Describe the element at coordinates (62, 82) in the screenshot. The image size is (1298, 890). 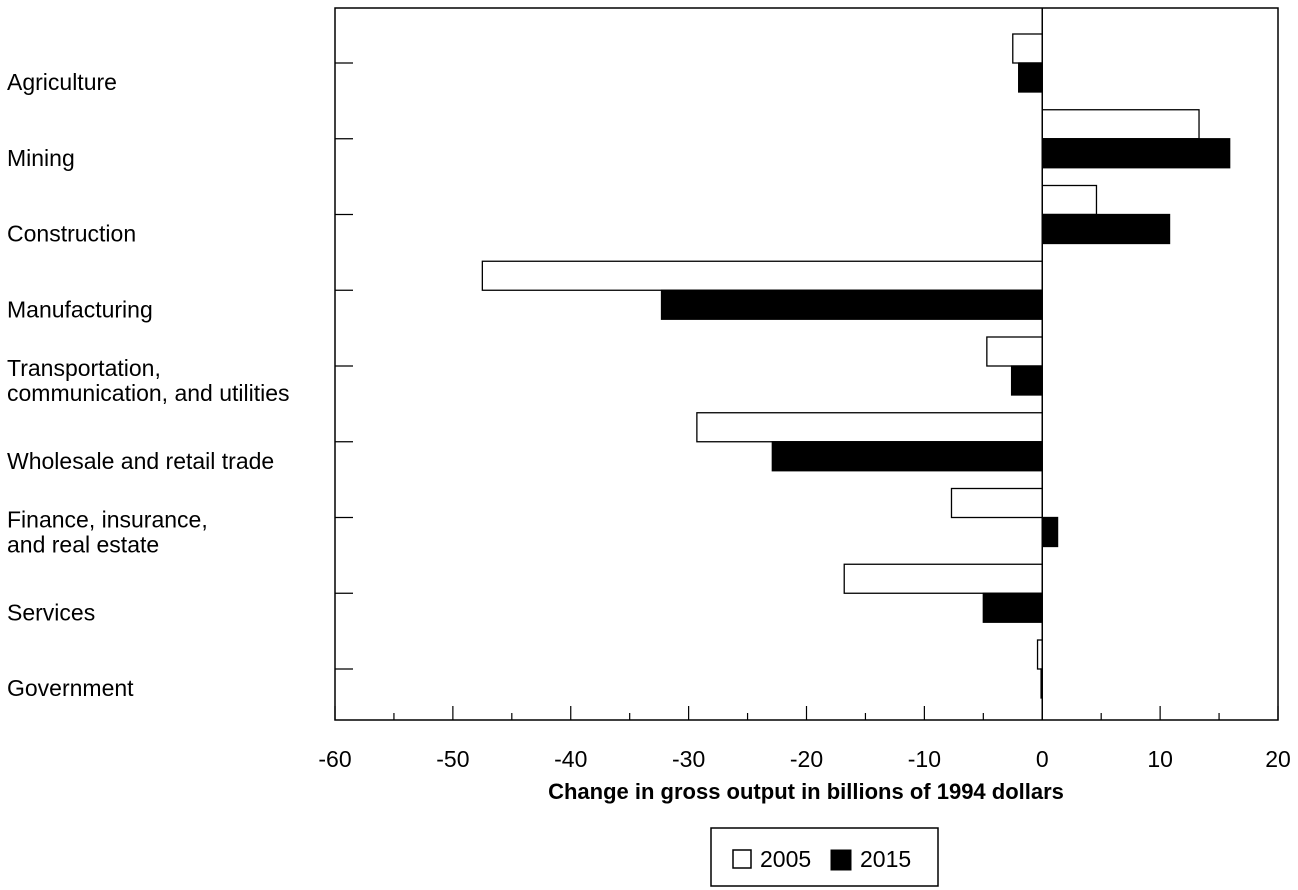
I see `category-label: Agriculture` at that location.